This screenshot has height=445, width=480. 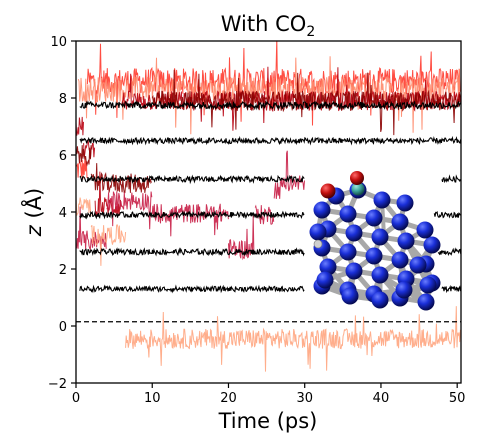 I want to click on x-tick-label: 20, so click(x=228, y=398).